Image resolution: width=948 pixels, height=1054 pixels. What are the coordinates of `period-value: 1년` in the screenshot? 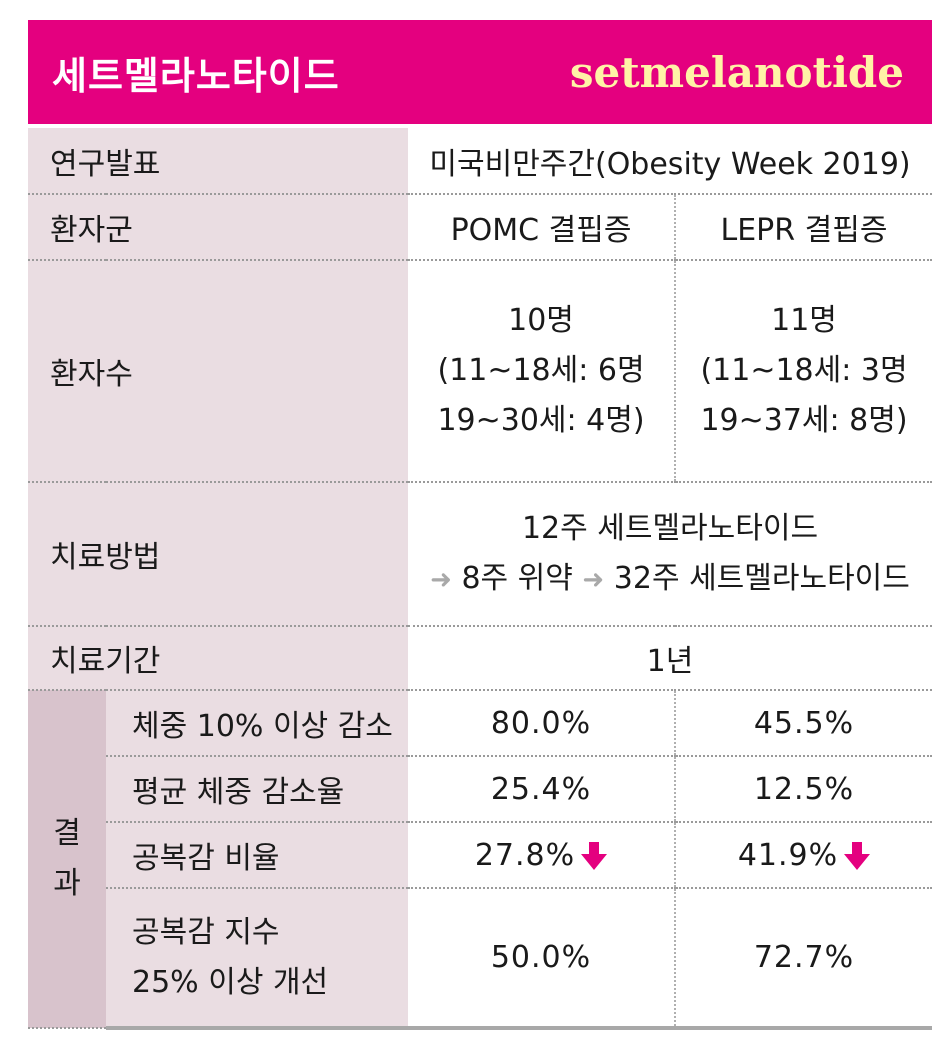 It's located at (670, 658).